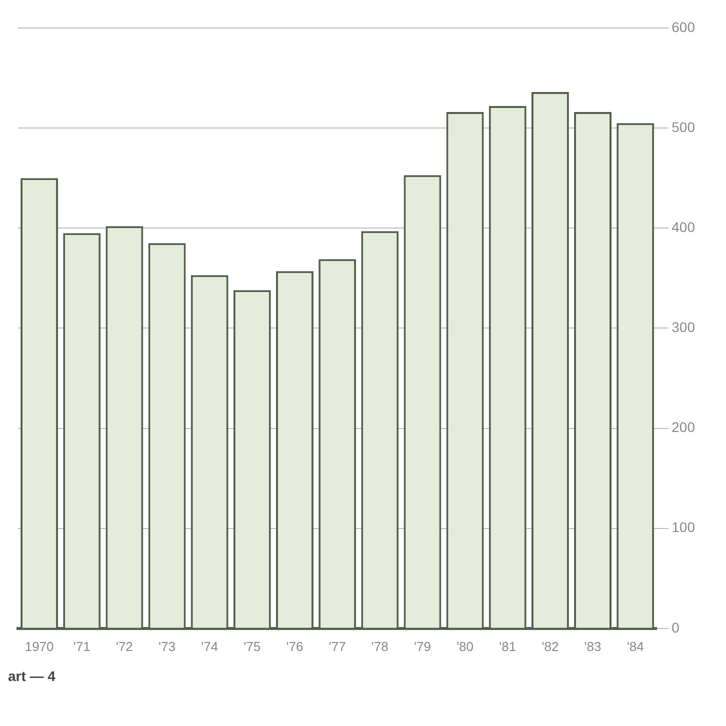  What do you see at coordinates (81, 646) in the screenshot?
I see `x-tick-label: '71` at bounding box center [81, 646].